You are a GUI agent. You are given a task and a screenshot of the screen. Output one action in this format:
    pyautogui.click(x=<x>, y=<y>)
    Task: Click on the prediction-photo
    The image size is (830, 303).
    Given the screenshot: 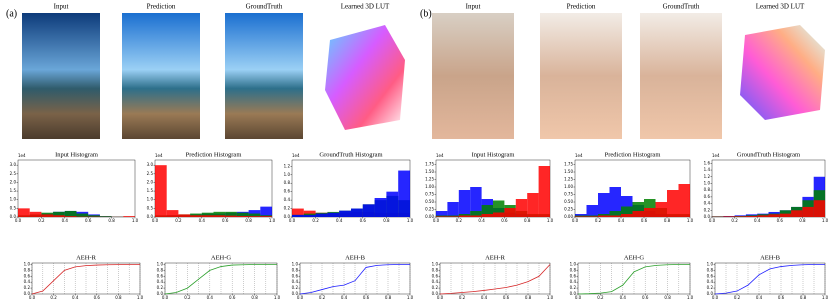 What is the action you would take?
    pyautogui.click(x=161, y=76)
    